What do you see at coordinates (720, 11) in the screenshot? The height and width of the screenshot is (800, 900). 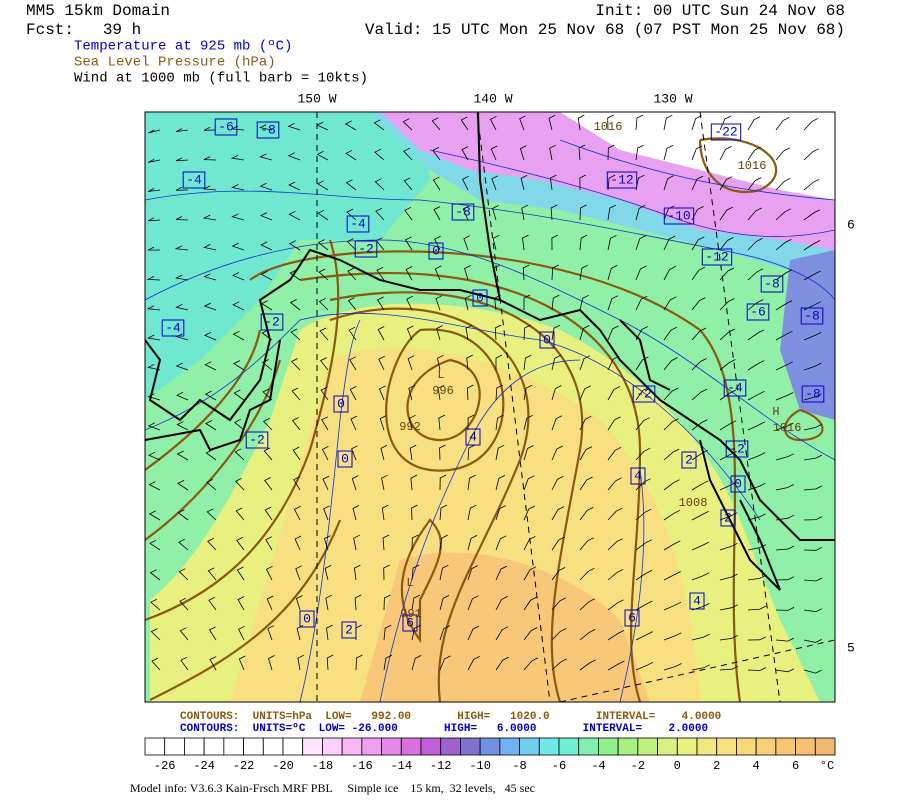 I see `init-time: Init: 00 UTC Sun 24 Nov 68` at bounding box center [720, 11].